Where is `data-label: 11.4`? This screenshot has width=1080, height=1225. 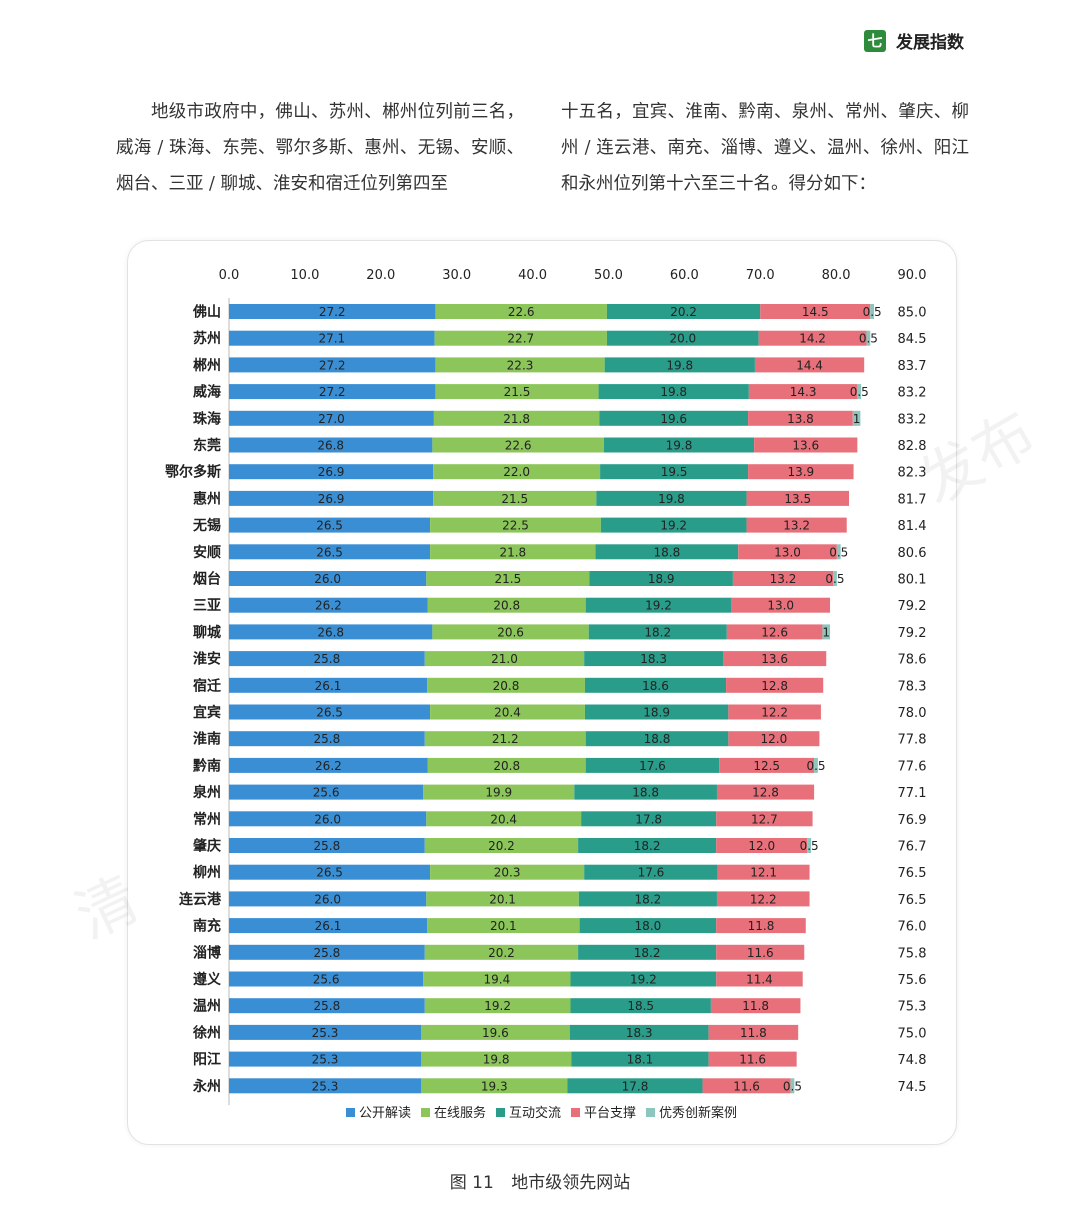 data-label: 11.4 is located at coordinates (759, 980).